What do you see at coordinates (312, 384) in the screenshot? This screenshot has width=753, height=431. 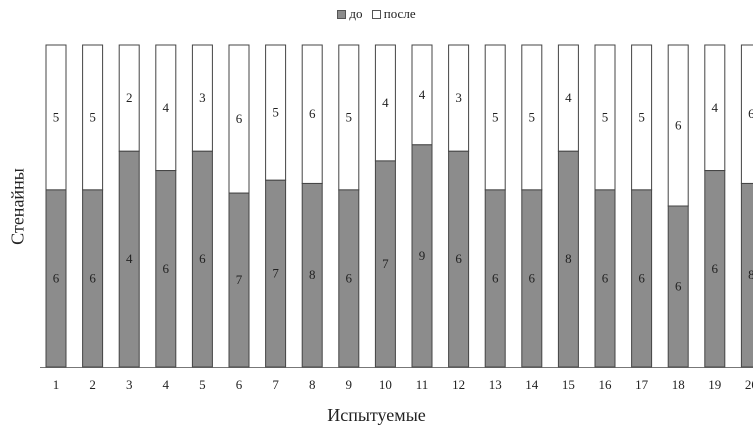 I see `x-tick-8: 8` at bounding box center [312, 384].